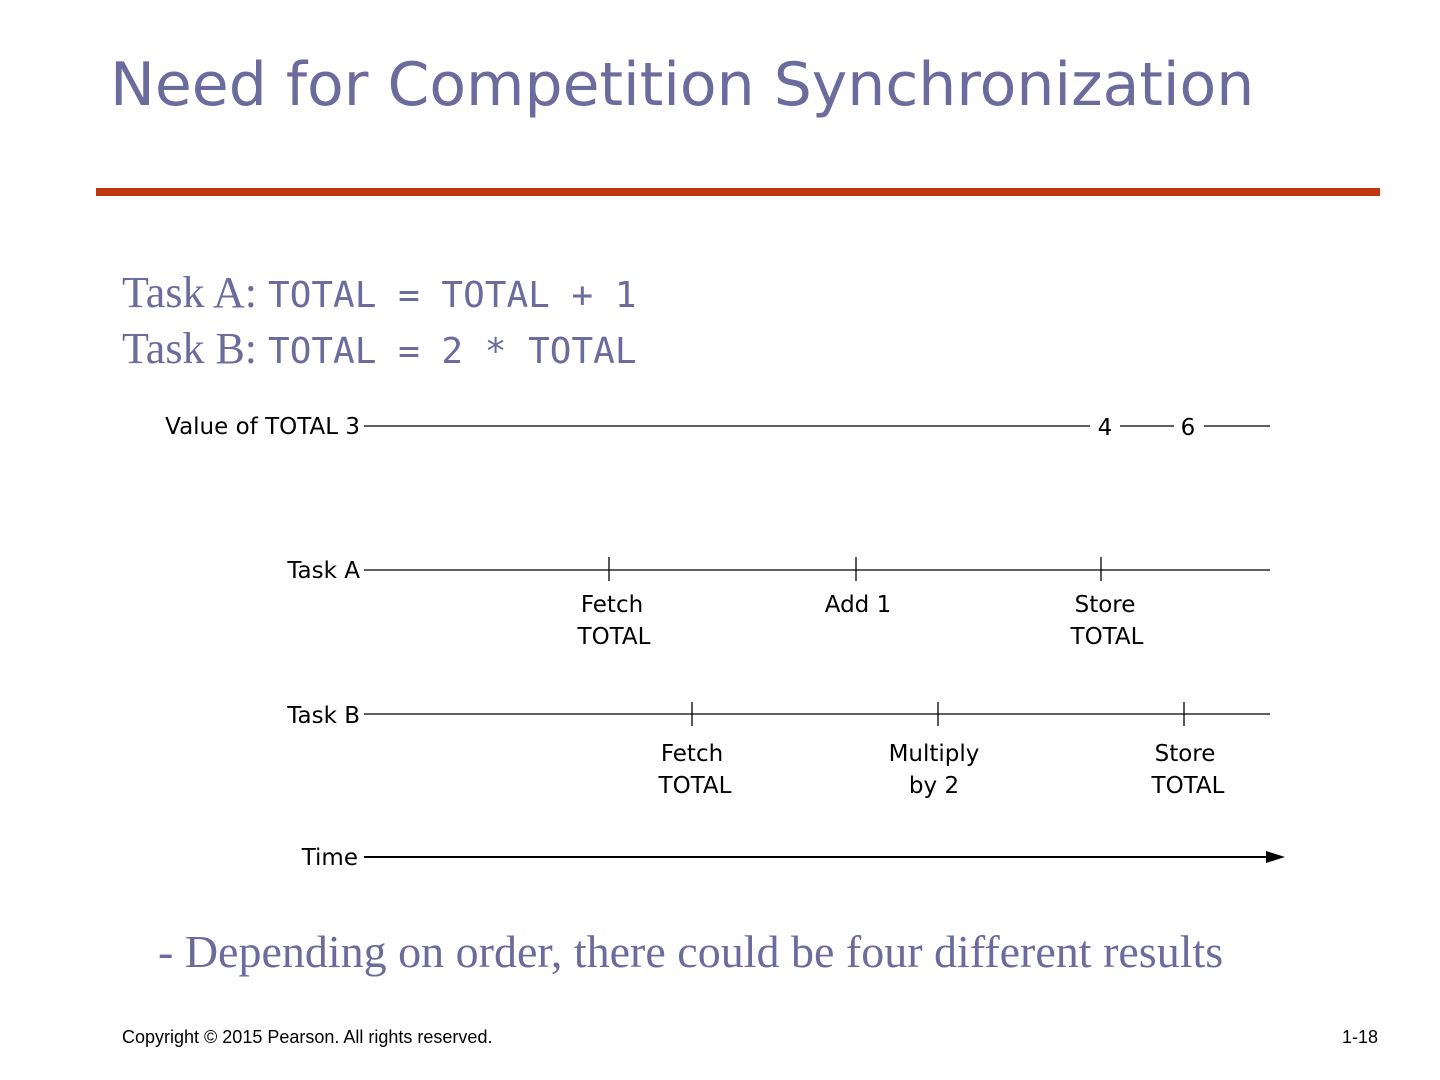  I want to click on value-4-label: 4, so click(1105, 428).